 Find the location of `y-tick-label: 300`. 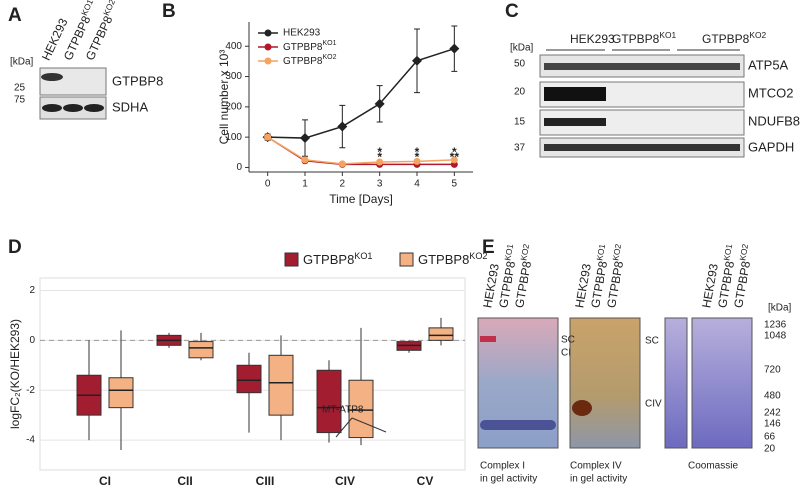

y-tick-label: 300 is located at coordinates (233, 76).